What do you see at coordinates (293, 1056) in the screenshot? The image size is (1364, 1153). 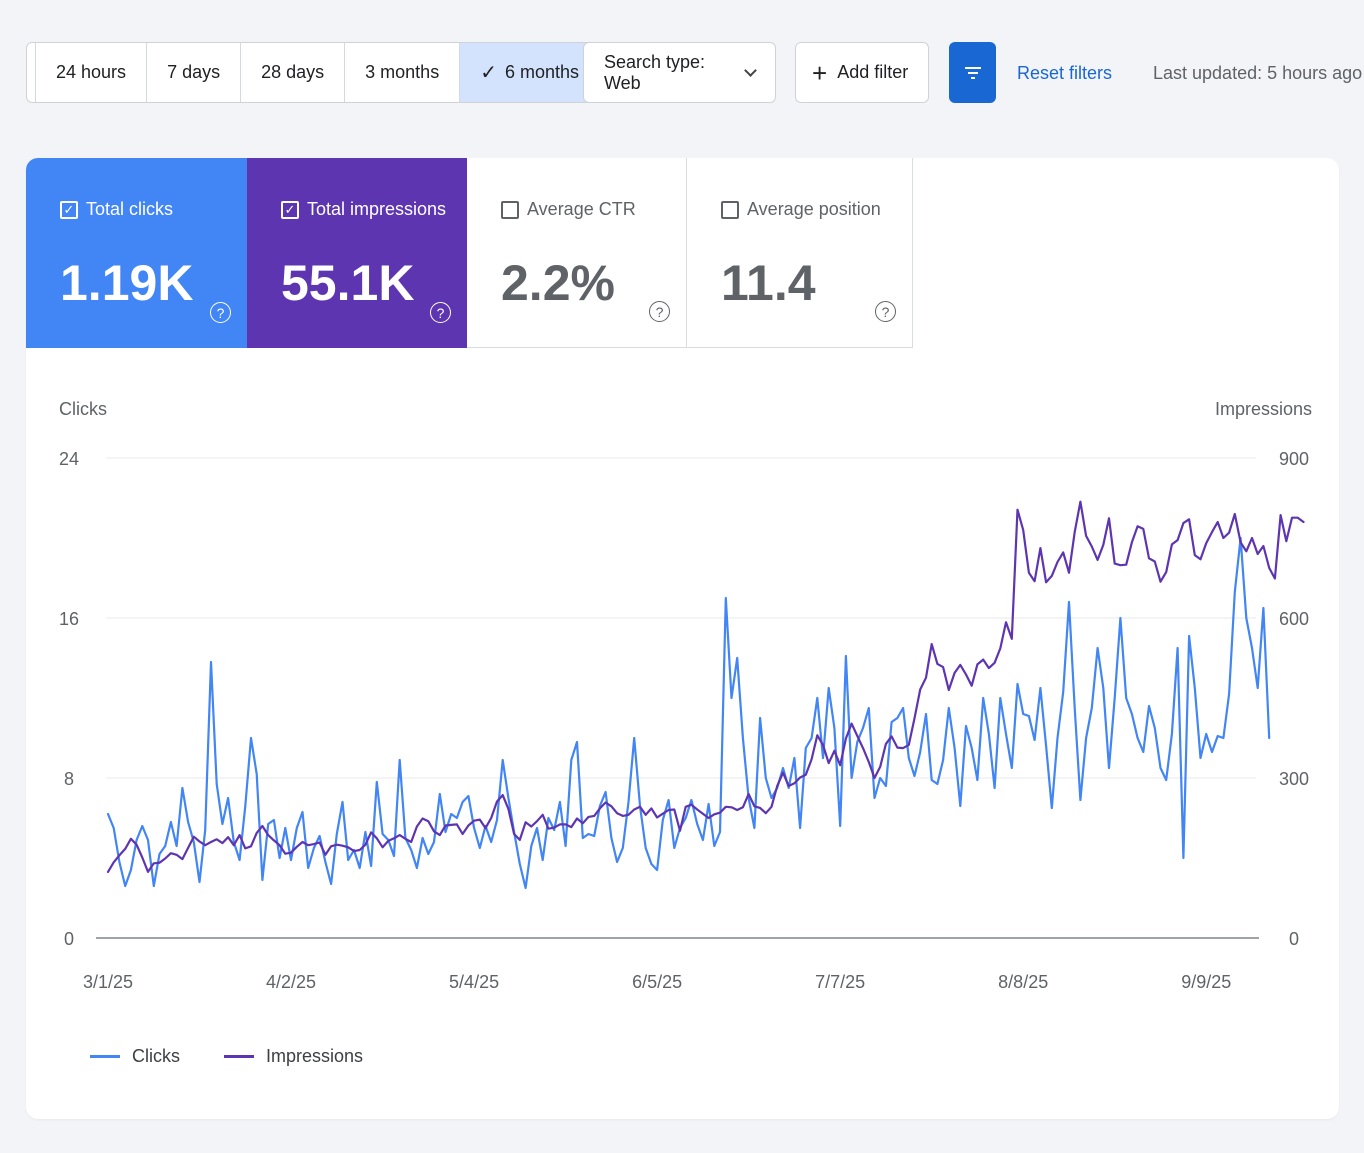 I see `legend-impressions: Impressions` at bounding box center [293, 1056].